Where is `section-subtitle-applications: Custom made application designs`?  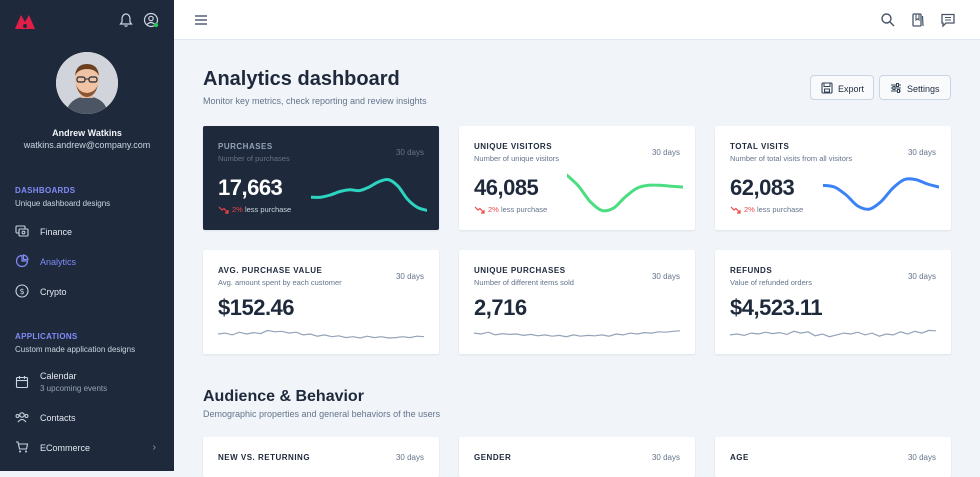 section-subtitle-applications: Custom made application designs is located at coordinates (75, 349).